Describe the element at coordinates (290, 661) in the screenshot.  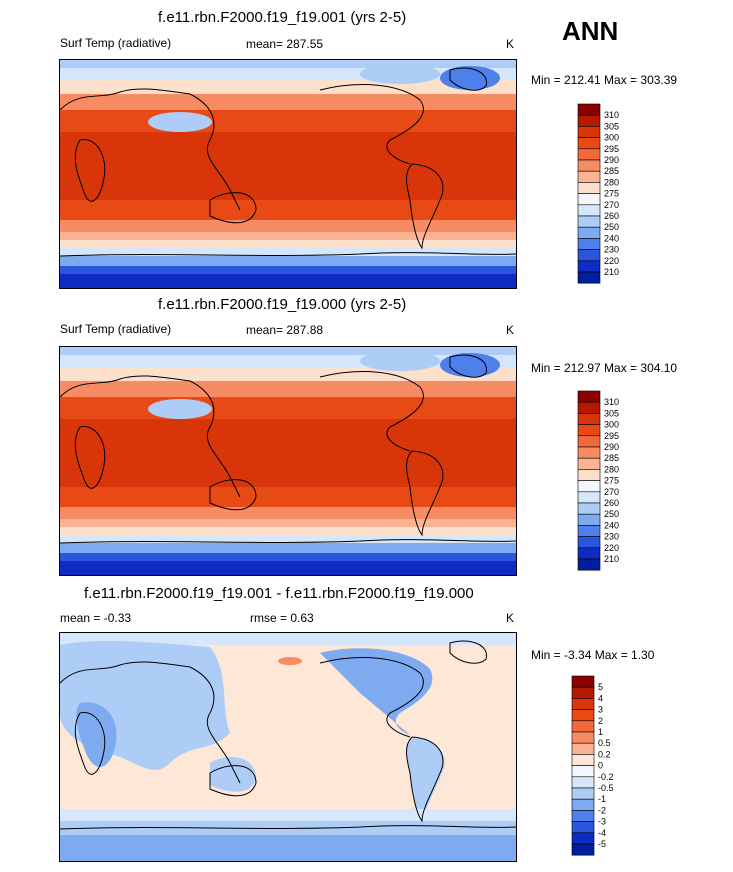
I see `diff-warm-spot` at that location.